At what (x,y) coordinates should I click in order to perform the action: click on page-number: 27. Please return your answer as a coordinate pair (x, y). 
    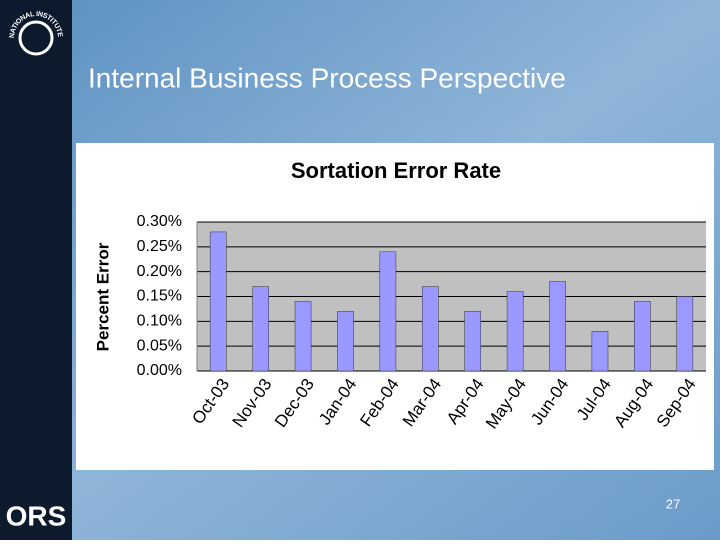
    Looking at the image, I should click on (673, 503).